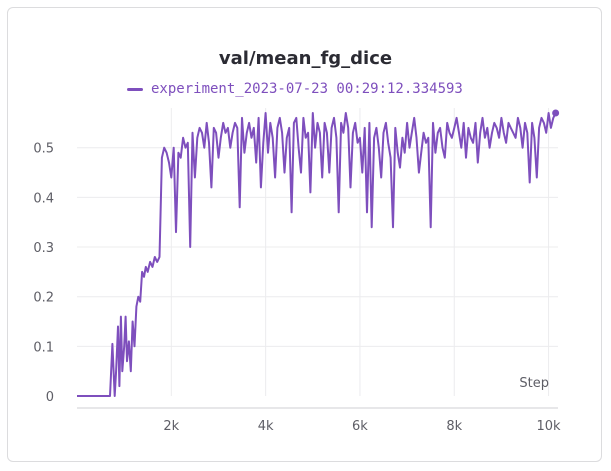 The image size is (611, 471). I want to click on chart-title: val/mean_fg_dice, so click(305, 58).